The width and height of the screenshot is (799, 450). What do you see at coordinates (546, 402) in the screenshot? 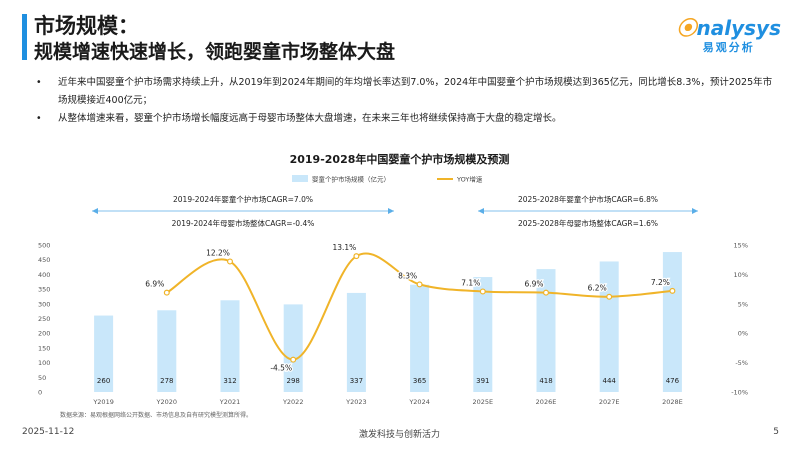
I see `x-tick-label: 2026E` at bounding box center [546, 402].